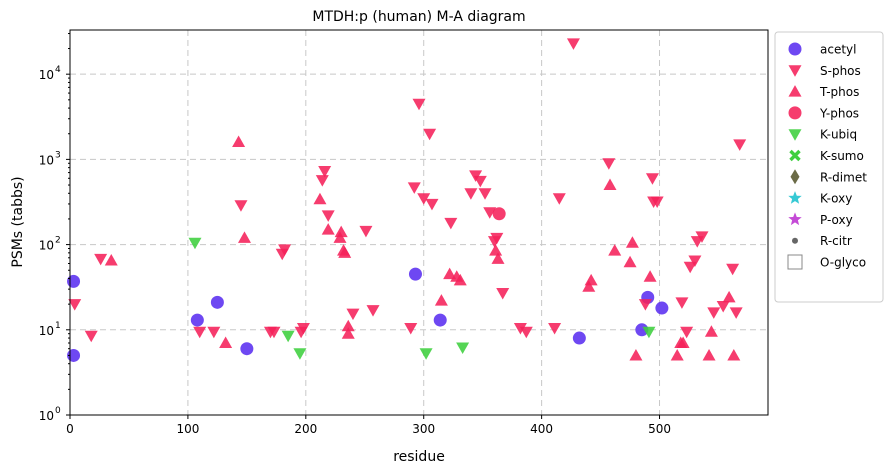 The width and height of the screenshot is (889, 474). What do you see at coordinates (795, 71) in the screenshot?
I see `s-phos-legend-marker` at bounding box center [795, 71].